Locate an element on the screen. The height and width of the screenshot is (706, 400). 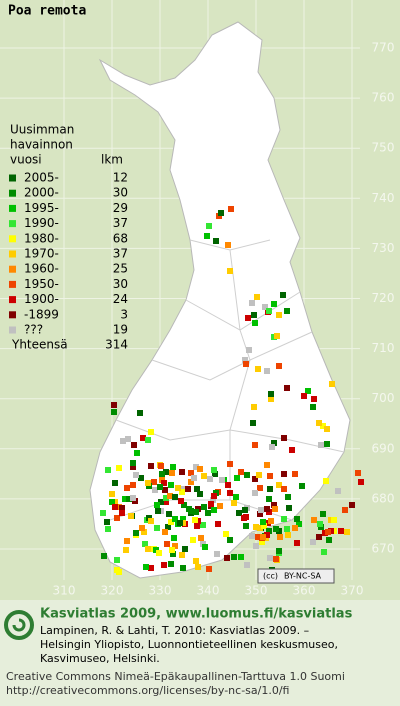
y-grid-label: 690 is located at coordinates (383, 448).